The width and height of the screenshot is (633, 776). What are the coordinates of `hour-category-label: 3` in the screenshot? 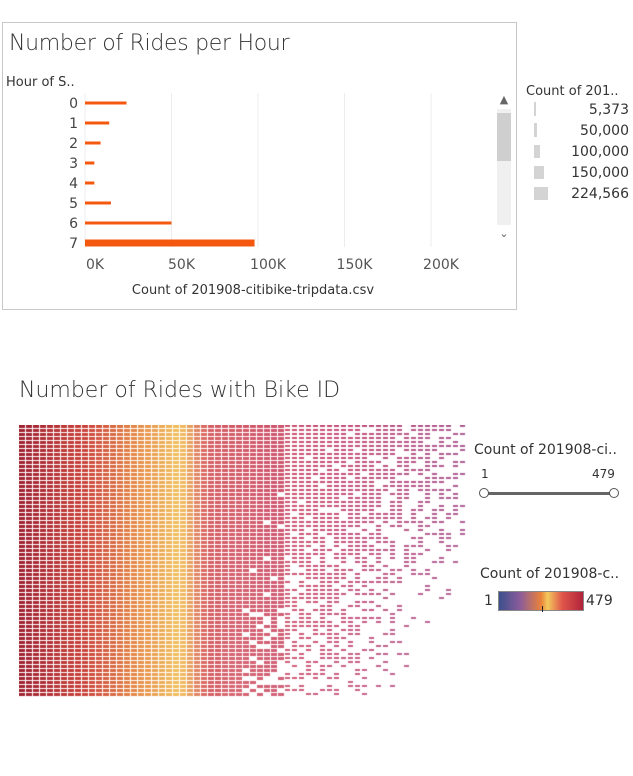 It's located at (73, 164).